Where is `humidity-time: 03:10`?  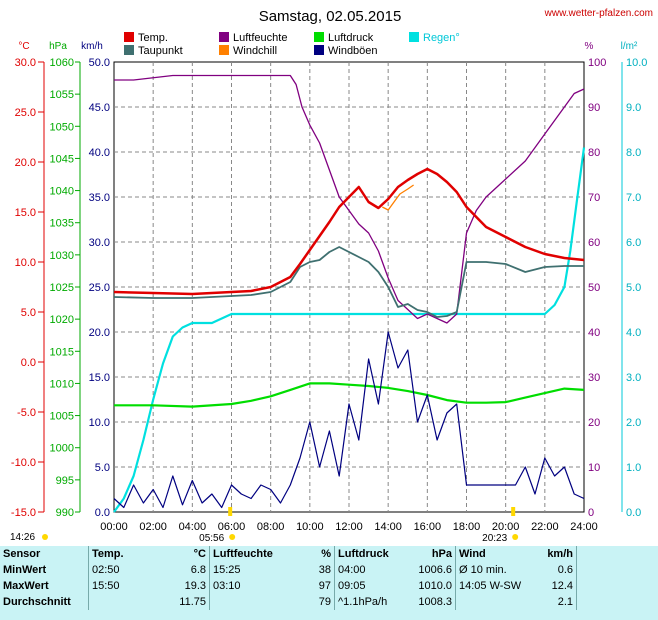
humidity-time: 03:10 is located at coordinates (246, 586).